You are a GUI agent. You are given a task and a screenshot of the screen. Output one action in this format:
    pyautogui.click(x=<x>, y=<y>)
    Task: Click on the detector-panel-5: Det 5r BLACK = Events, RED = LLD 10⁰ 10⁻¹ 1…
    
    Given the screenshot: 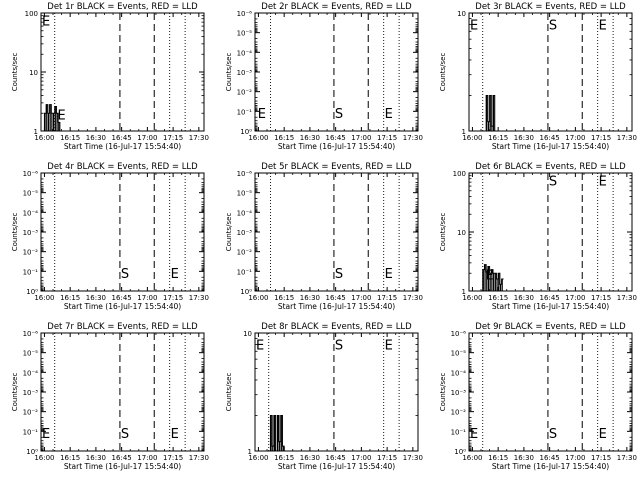 What is the action you would take?
    pyautogui.click(x=324, y=236)
    